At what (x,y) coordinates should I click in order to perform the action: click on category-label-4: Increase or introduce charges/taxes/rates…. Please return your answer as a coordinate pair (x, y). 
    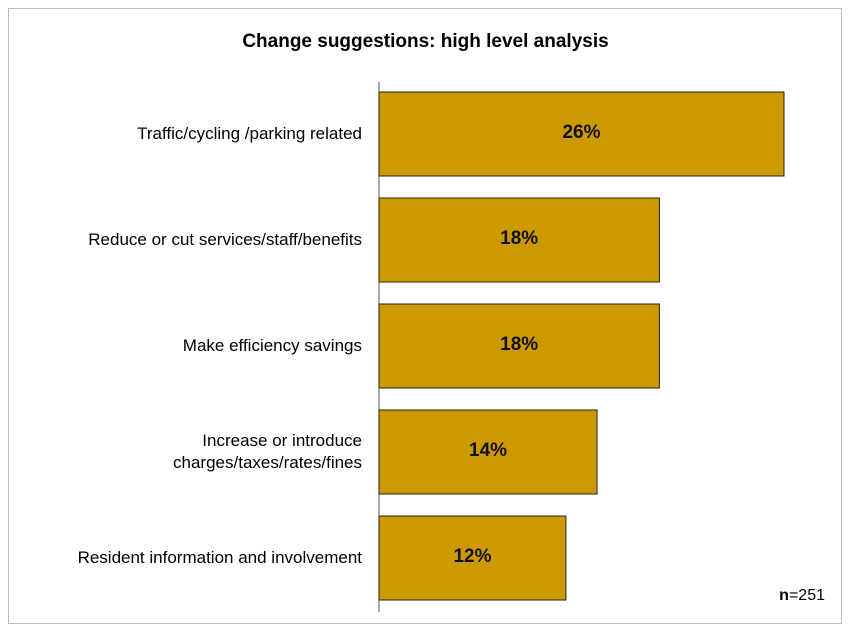
    Looking at the image, I should click on (181, 452).